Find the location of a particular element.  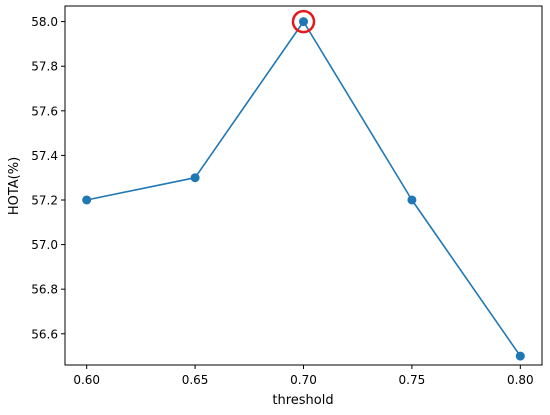

y-tick-label: 57.6 is located at coordinates (44, 111).